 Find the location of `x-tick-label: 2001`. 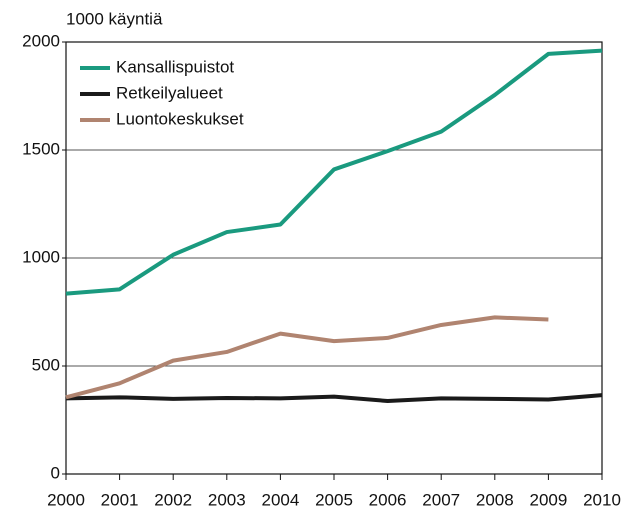

x-tick-label: 2001 is located at coordinates (120, 499).